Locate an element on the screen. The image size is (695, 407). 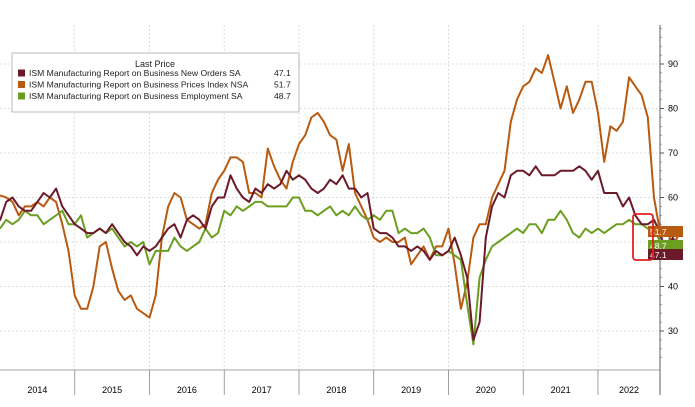
y-tick-label: 70 is located at coordinates (673, 153).